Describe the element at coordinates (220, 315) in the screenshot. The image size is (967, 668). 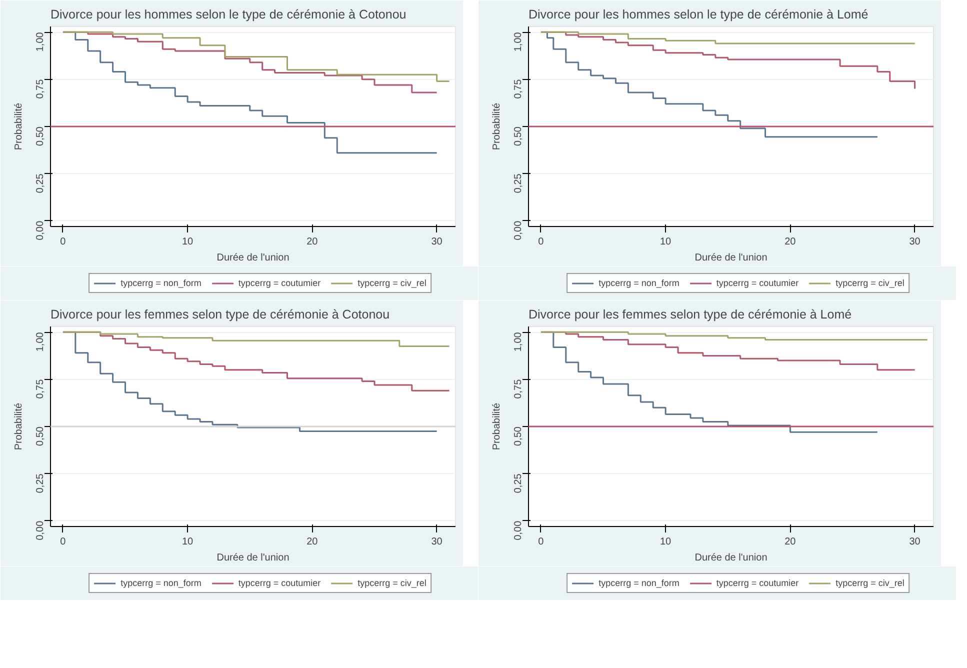
I see `chart-title: Divorce pour les femmes selon type de cérémonie à Cotonou` at that location.